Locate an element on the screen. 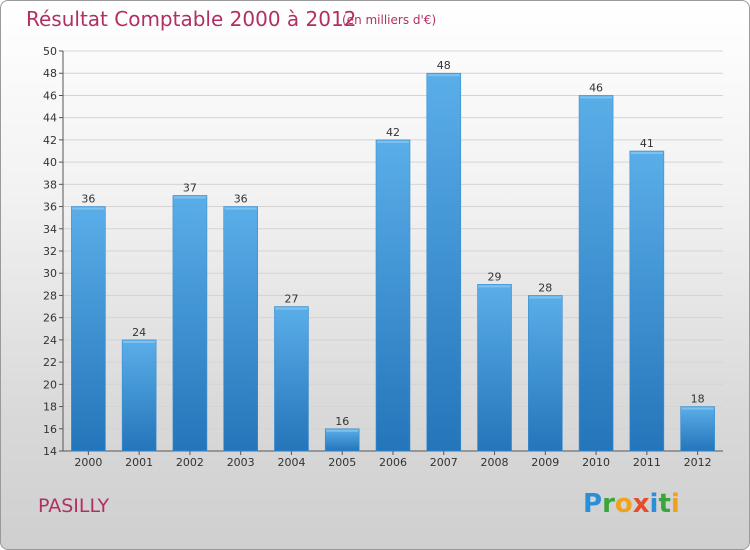  y-tick-label: 26 is located at coordinates (50, 318).